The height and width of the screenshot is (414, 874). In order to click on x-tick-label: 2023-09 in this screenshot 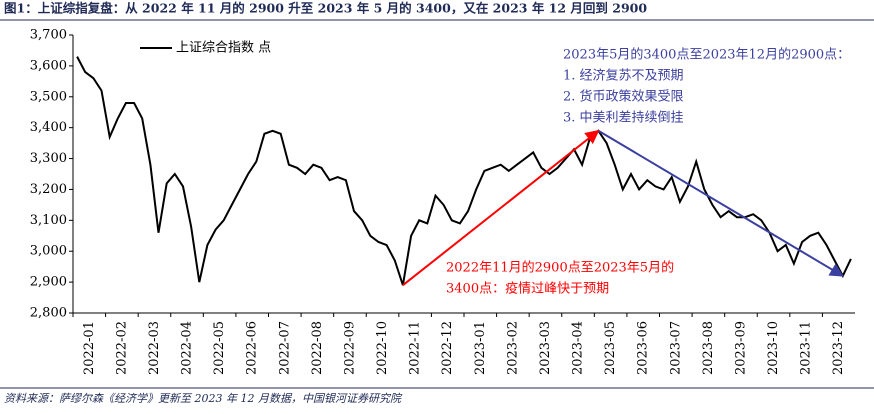, I will do `click(740, 348)`.